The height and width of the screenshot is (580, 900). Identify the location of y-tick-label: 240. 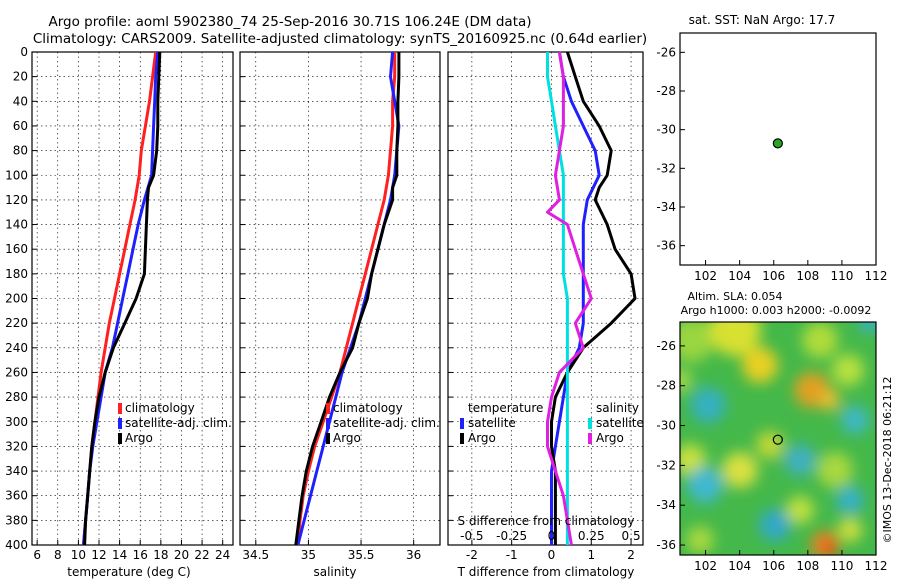
(16, 348).